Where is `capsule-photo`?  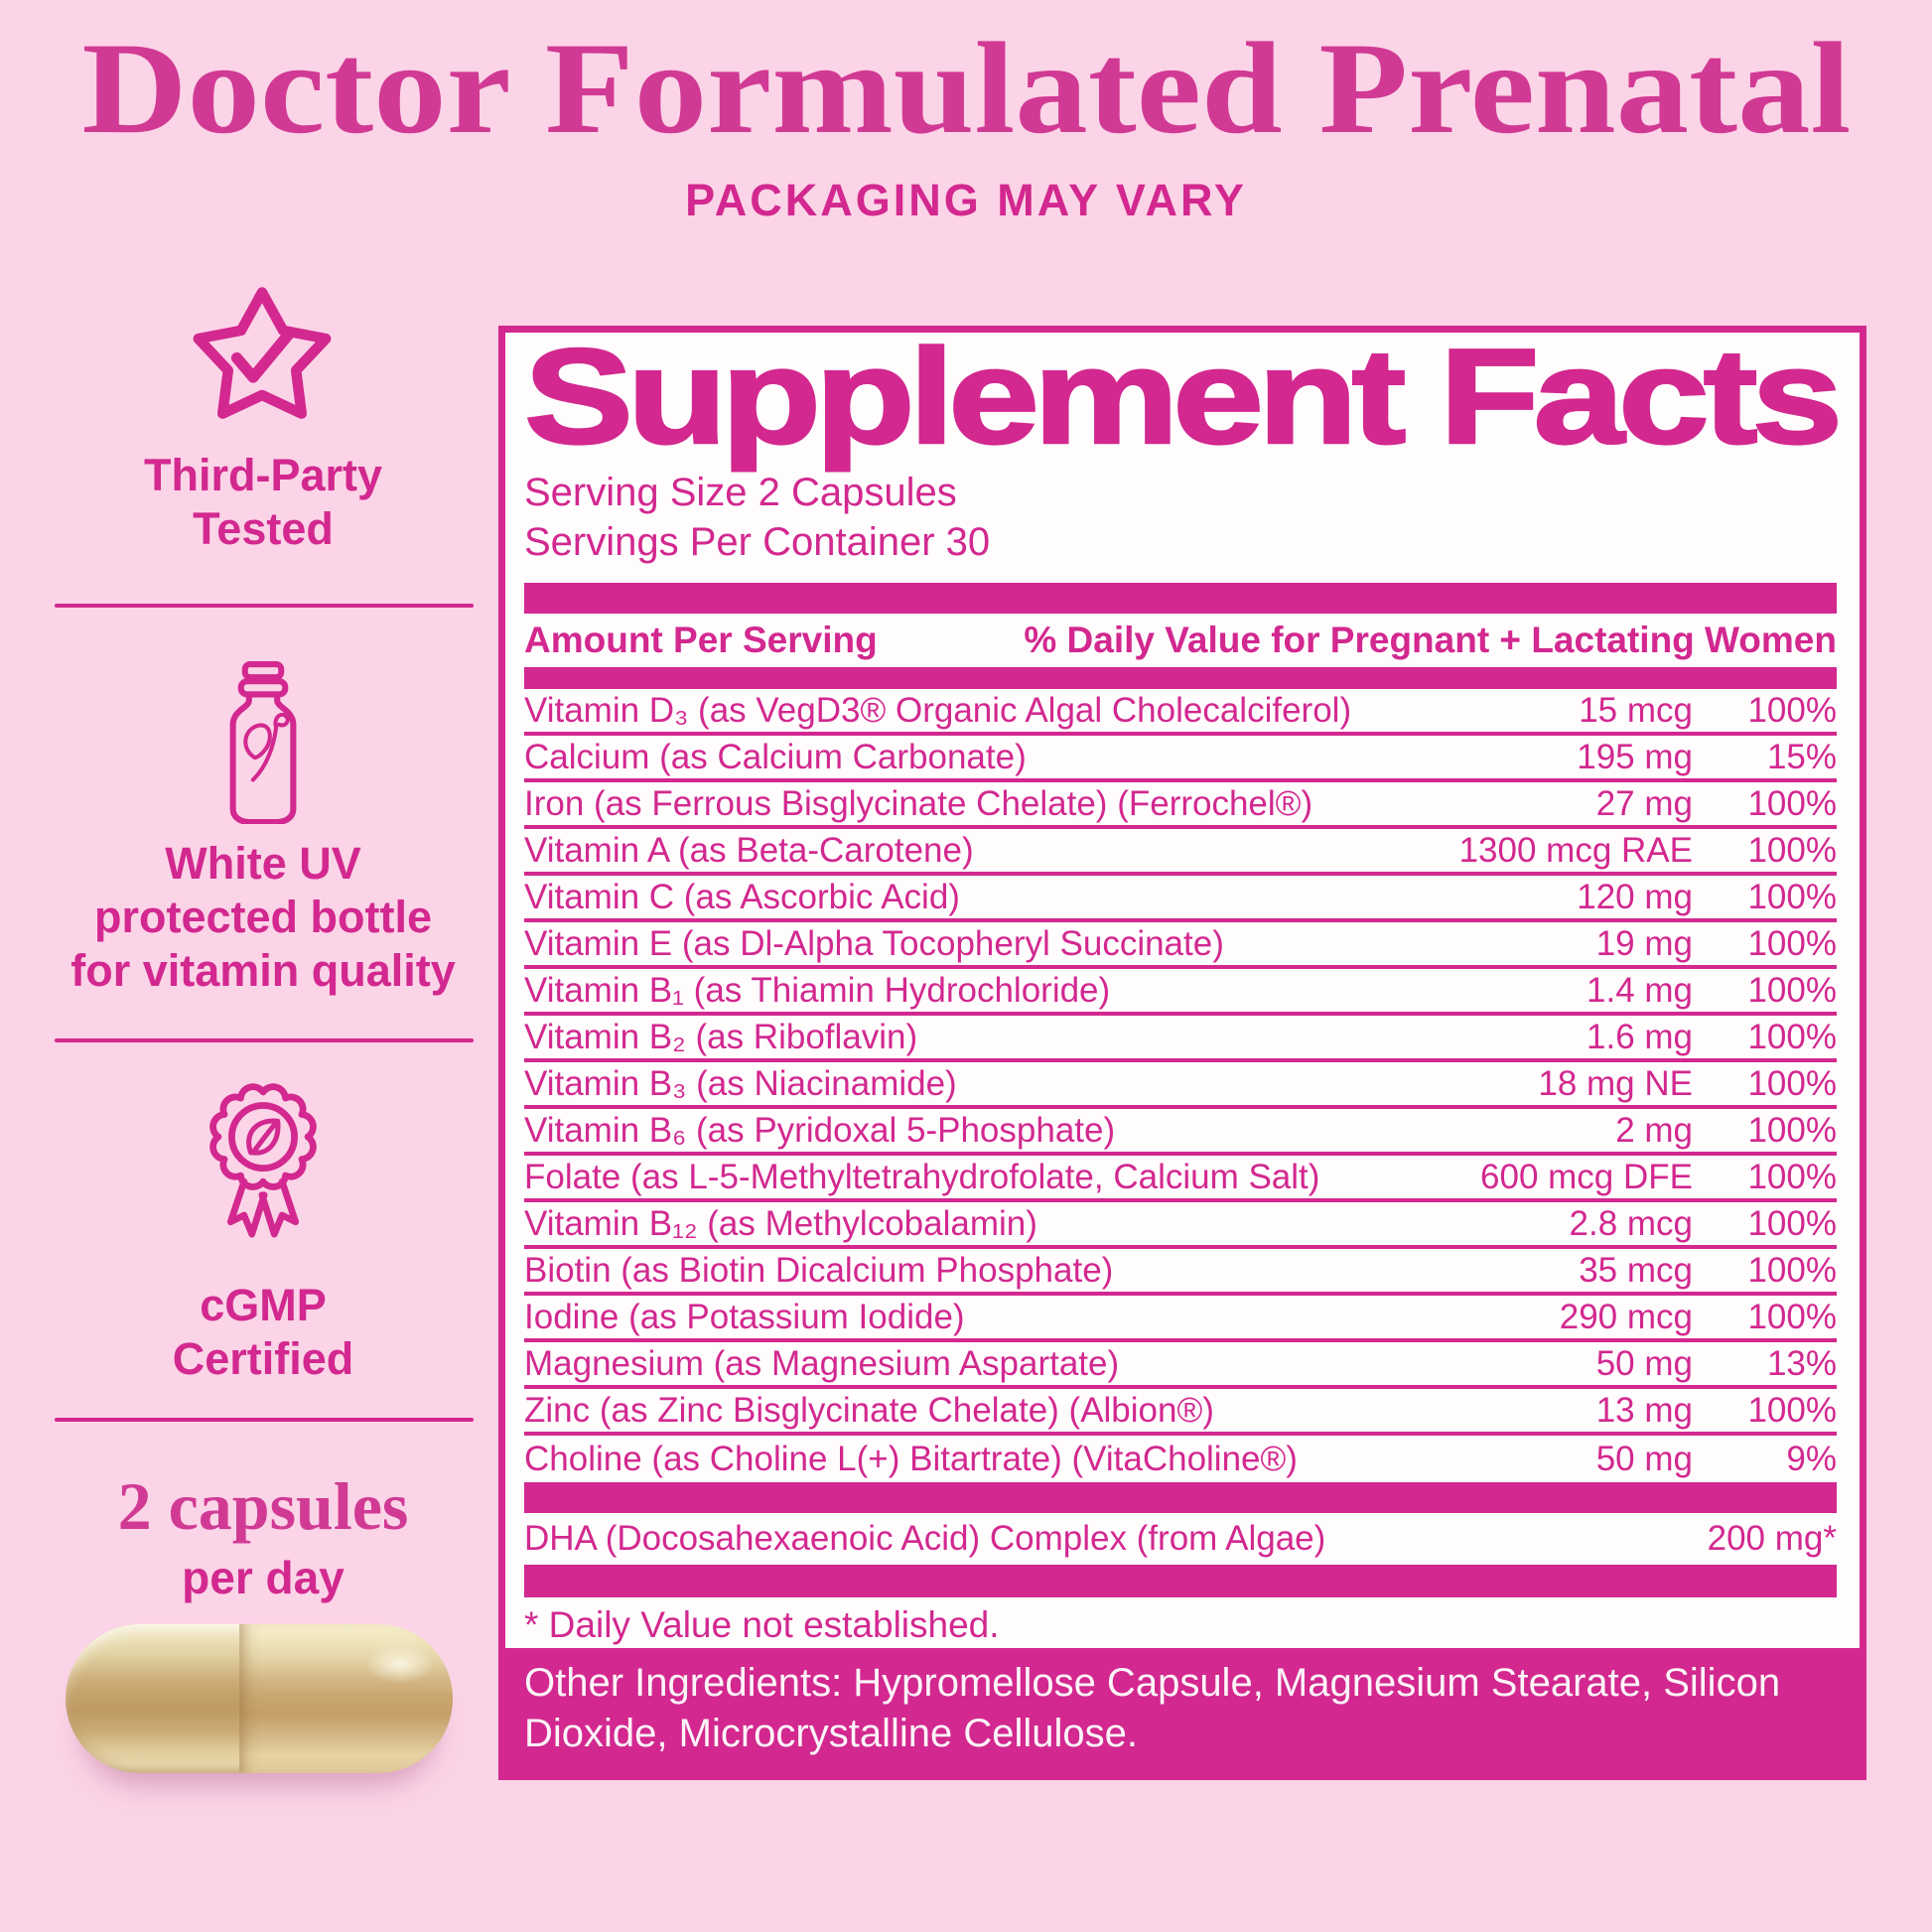 capsule-photo is located at coordinates (259, 1698).